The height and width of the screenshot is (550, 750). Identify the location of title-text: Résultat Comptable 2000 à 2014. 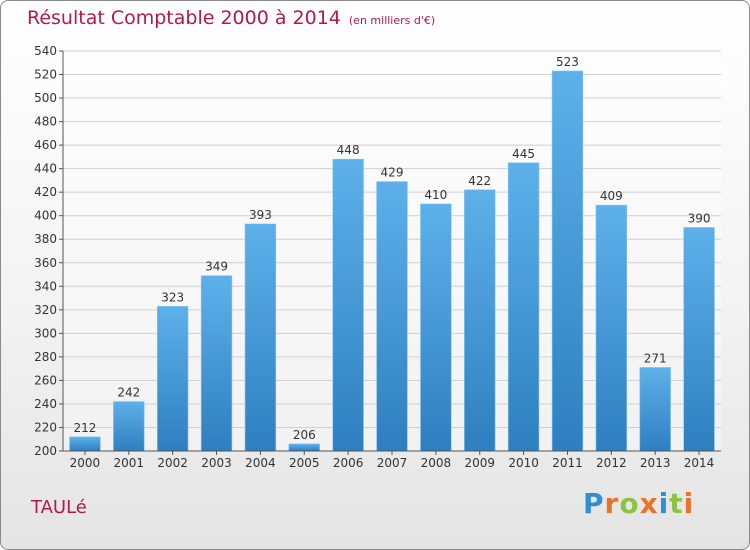
(184, 18).